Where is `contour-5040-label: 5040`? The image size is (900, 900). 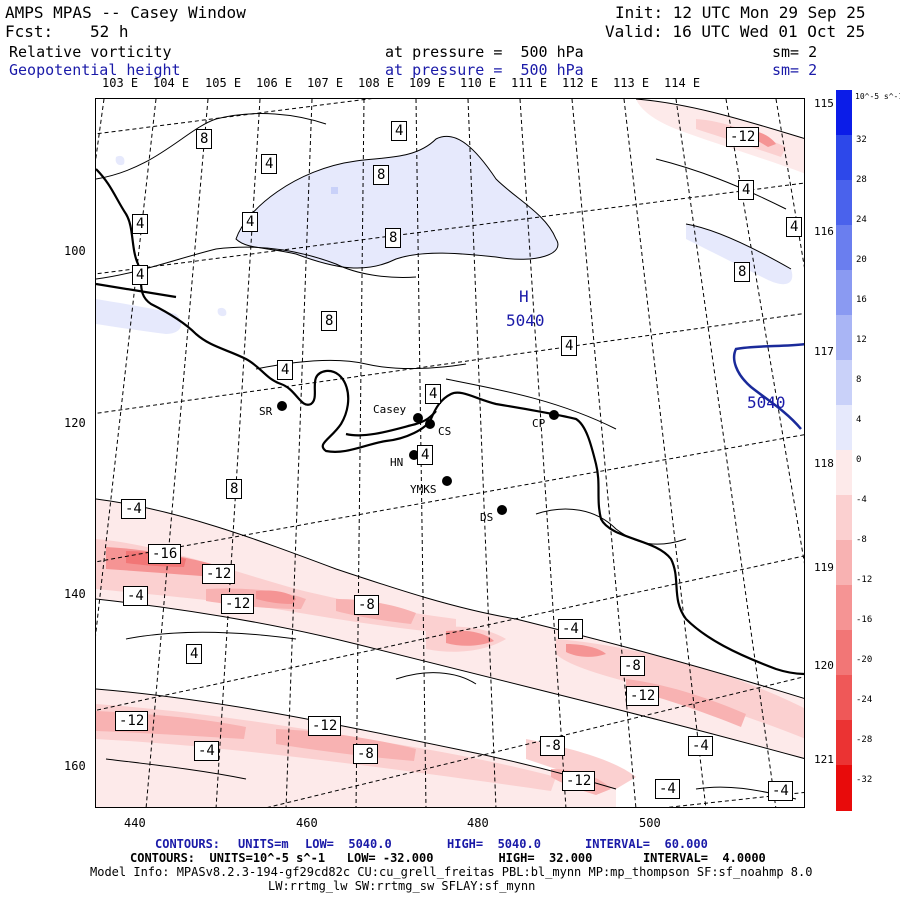
contour-5040-label: 5040 is located at coordinates (766, 402).